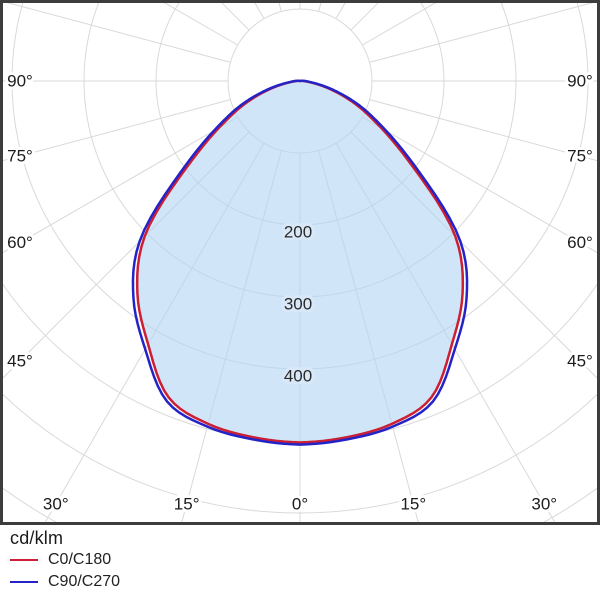 This screenshot has width=600, height=600. What do you see at coordinates (580, 81) in the screenshot?
I see `angle-label-90-right: 90°` at bounding box center [580, 81].